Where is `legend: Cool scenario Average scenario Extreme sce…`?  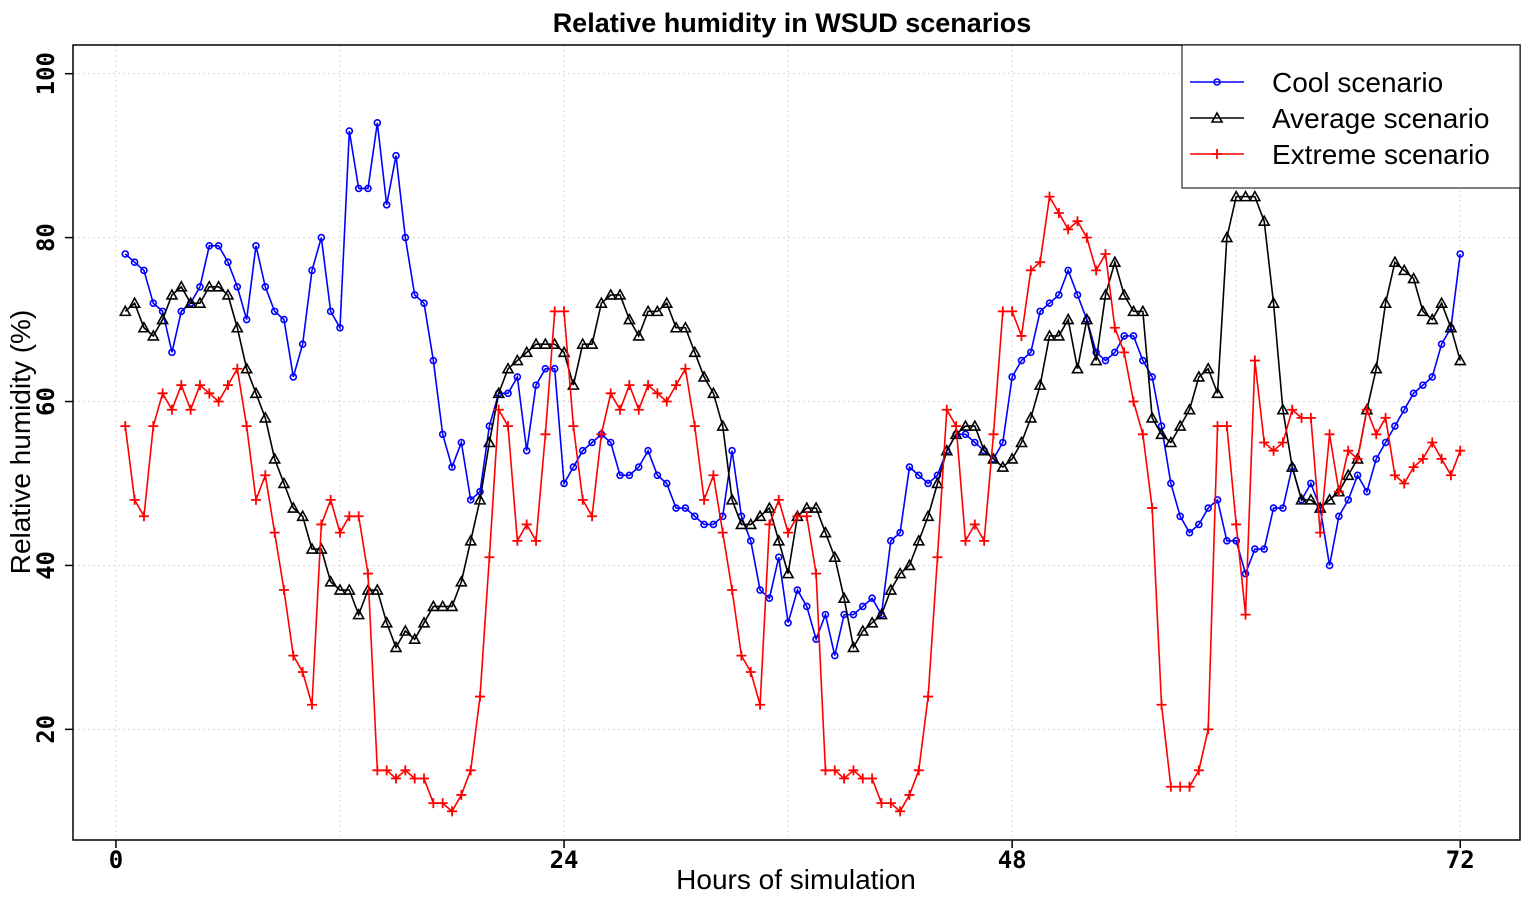
legend: Cool scenario Average scenario Extreme sce… is located at coordinates (1351, 116).